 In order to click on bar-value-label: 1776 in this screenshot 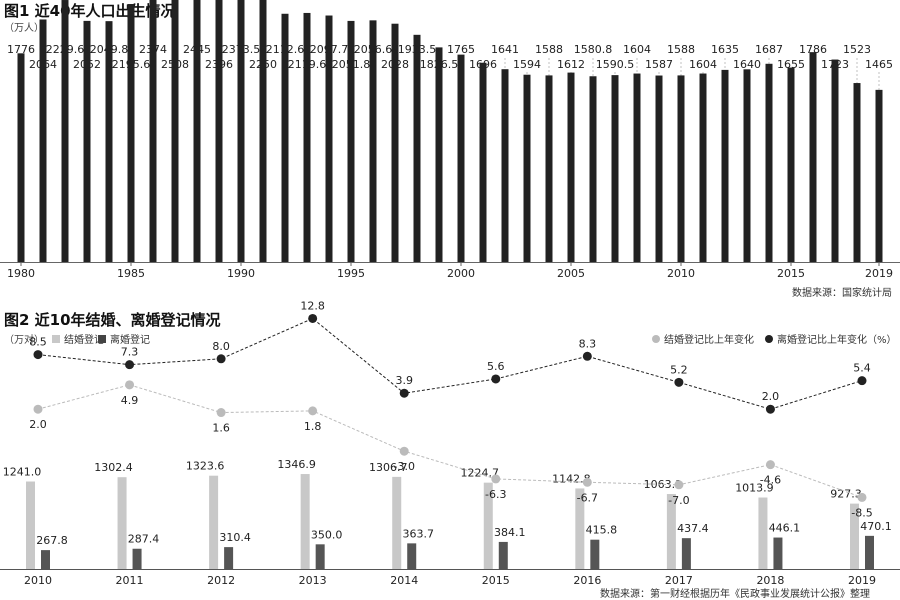, I will do `click(21, 49)`.